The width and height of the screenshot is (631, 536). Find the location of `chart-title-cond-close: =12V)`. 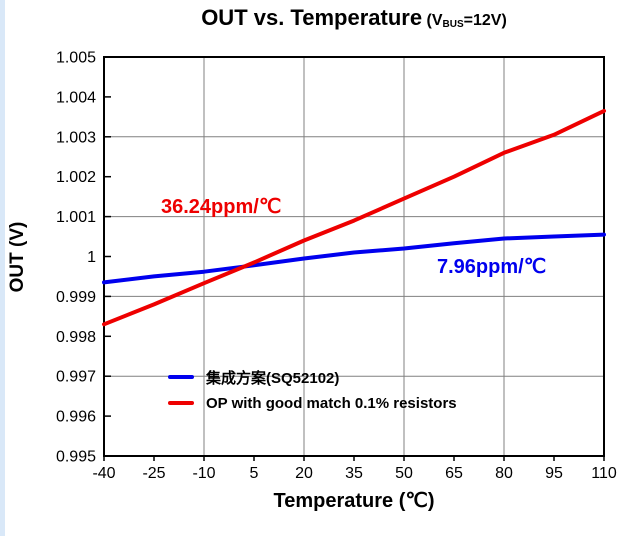

chart-title-cond-close: =12V) is located at coordinates (485, 20).